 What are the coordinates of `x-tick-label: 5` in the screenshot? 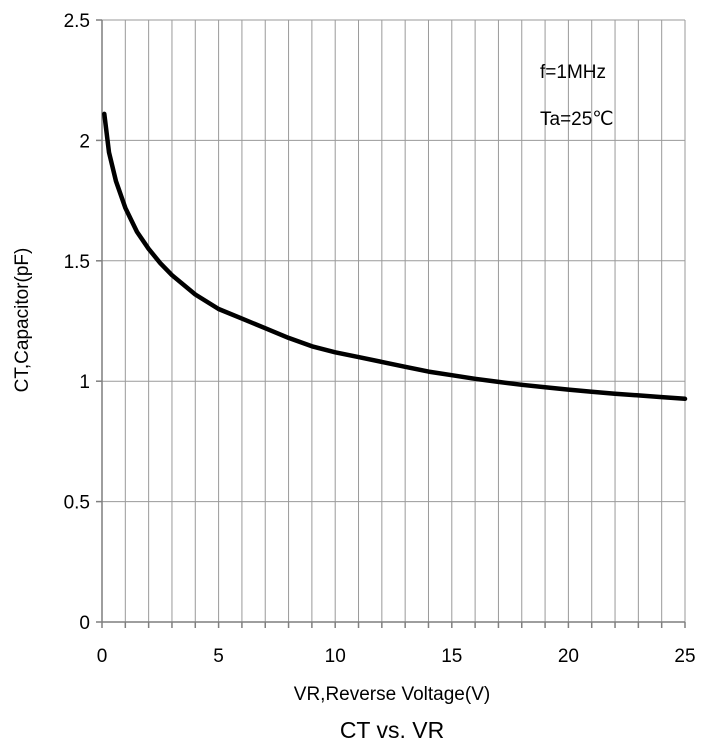 It's located at (218, 656).